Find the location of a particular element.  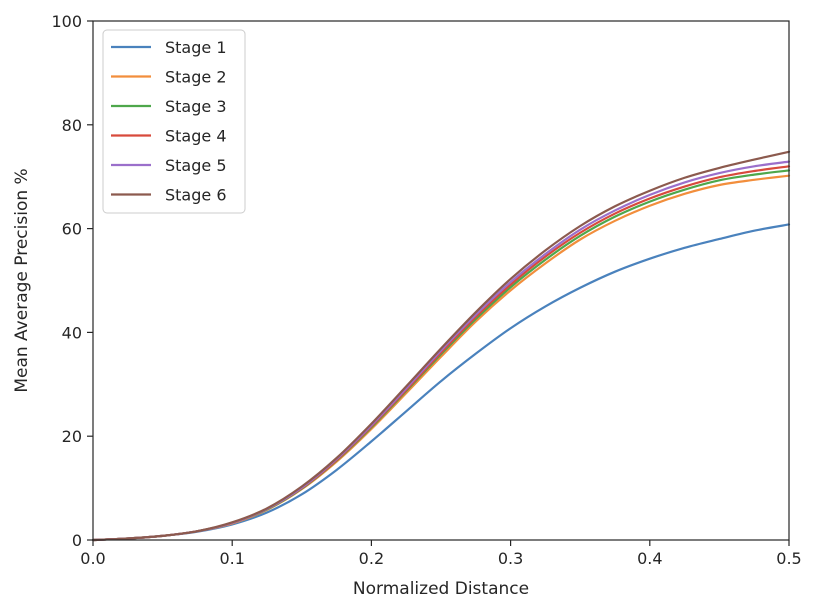

x-tick-label: 0.0 is located at coordinates (92, 558).